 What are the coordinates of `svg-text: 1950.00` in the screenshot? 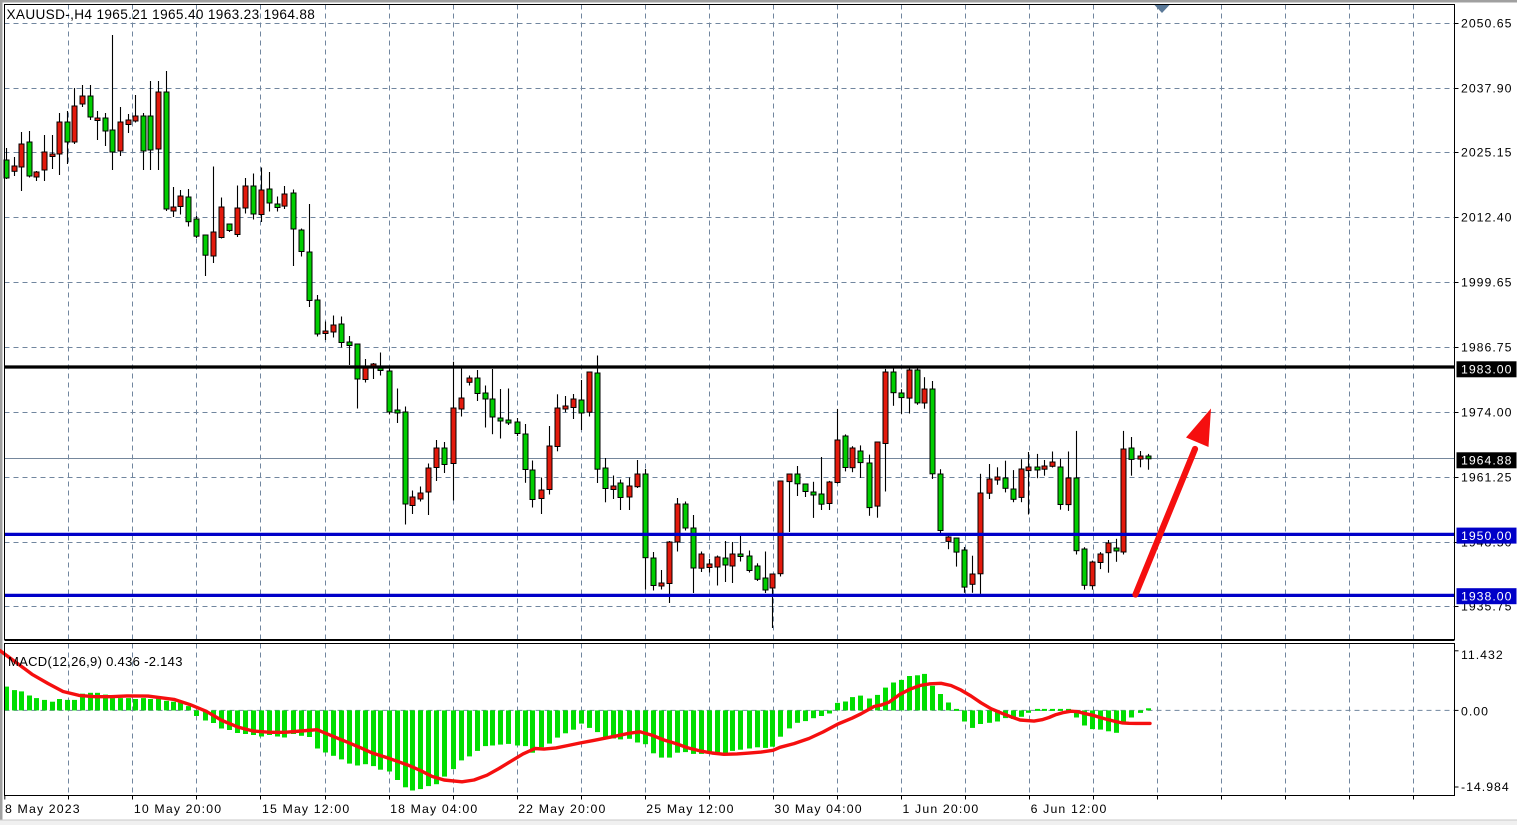 It's located at (1486, 536).